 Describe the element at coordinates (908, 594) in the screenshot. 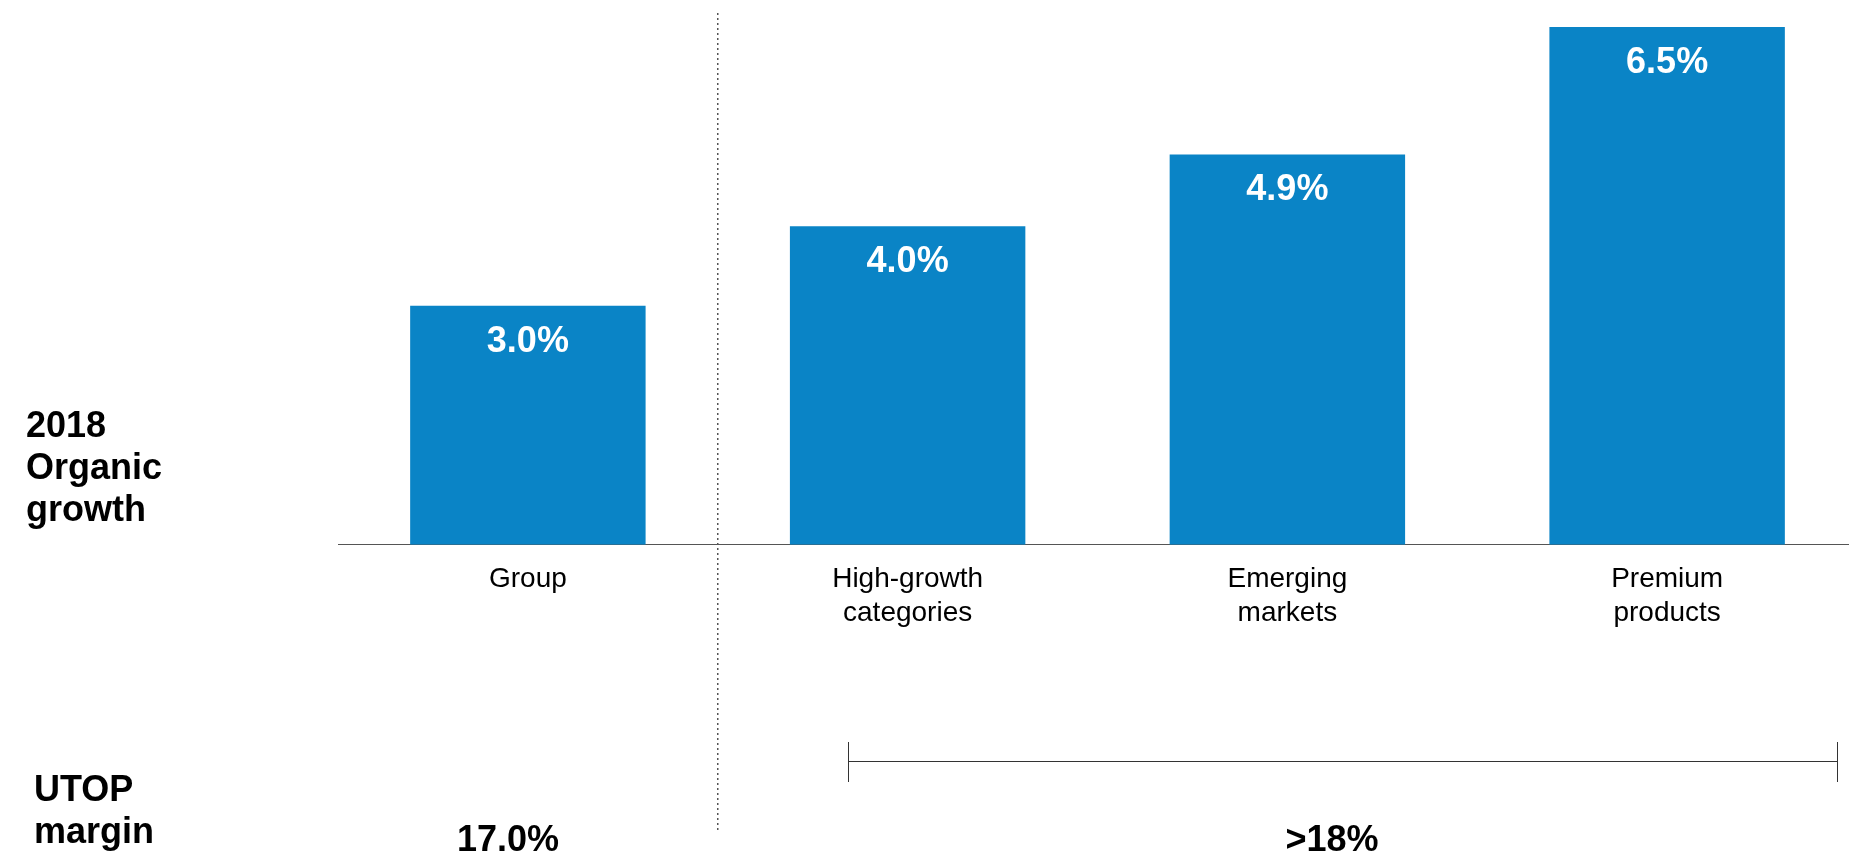

I see `x-tick-label: High-growth categories` at that location.